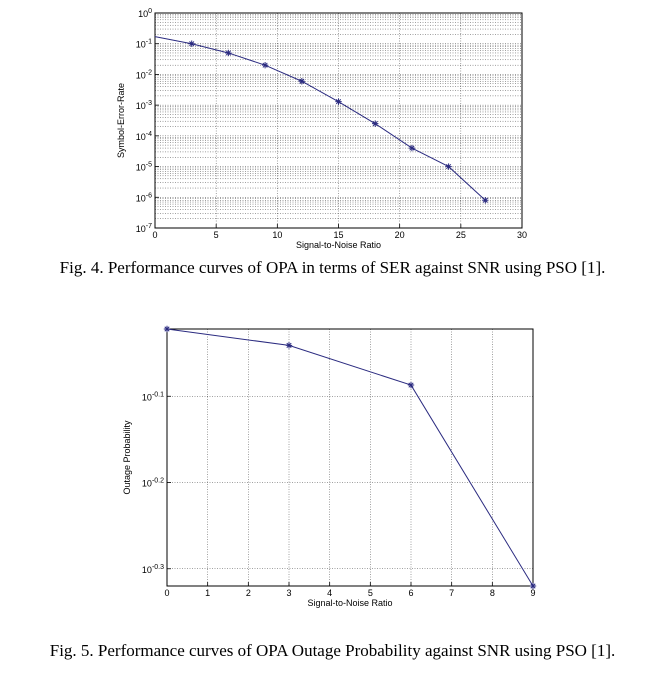 The width and height of the screenshot is (665, 674). What do you see at coordinates (144, 167) in the screenshot?
I see `y-tick-label: 10⁻⁵` at bounding box center [144, 167].